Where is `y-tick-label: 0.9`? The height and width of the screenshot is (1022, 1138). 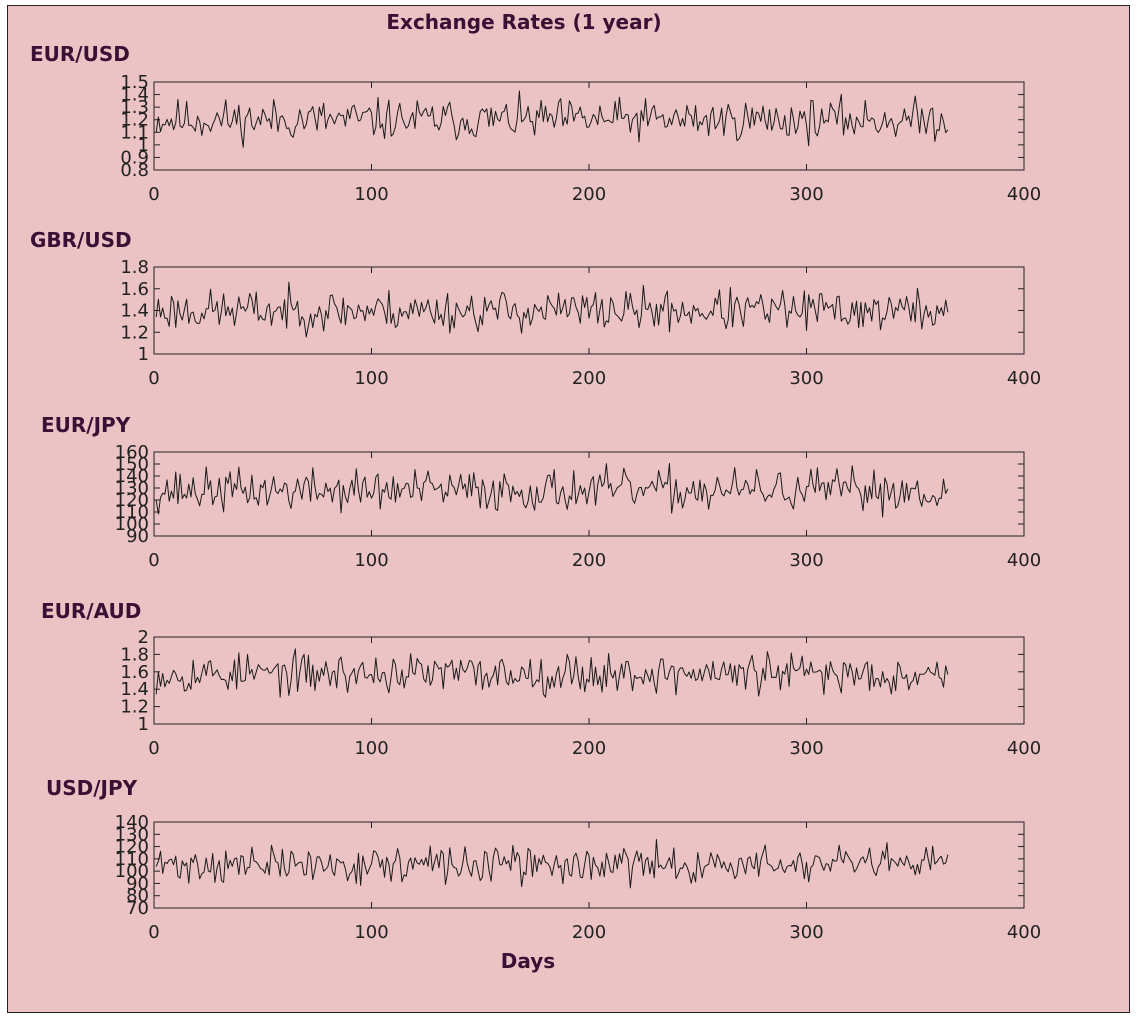 y-tick-label: 0.9 is located at coordinates (134, 157).